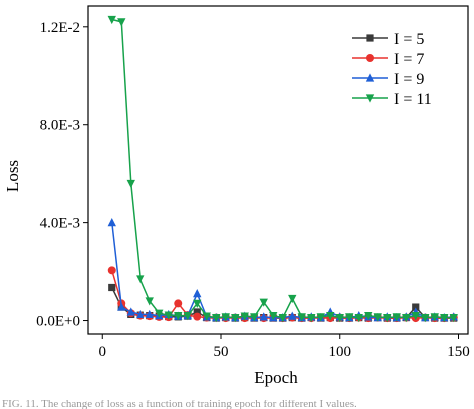 The image size is (474, 409). What do you see at coordinates (282, 294) in the screenshot?
I see `series-line` at bounding box center [282, 294].